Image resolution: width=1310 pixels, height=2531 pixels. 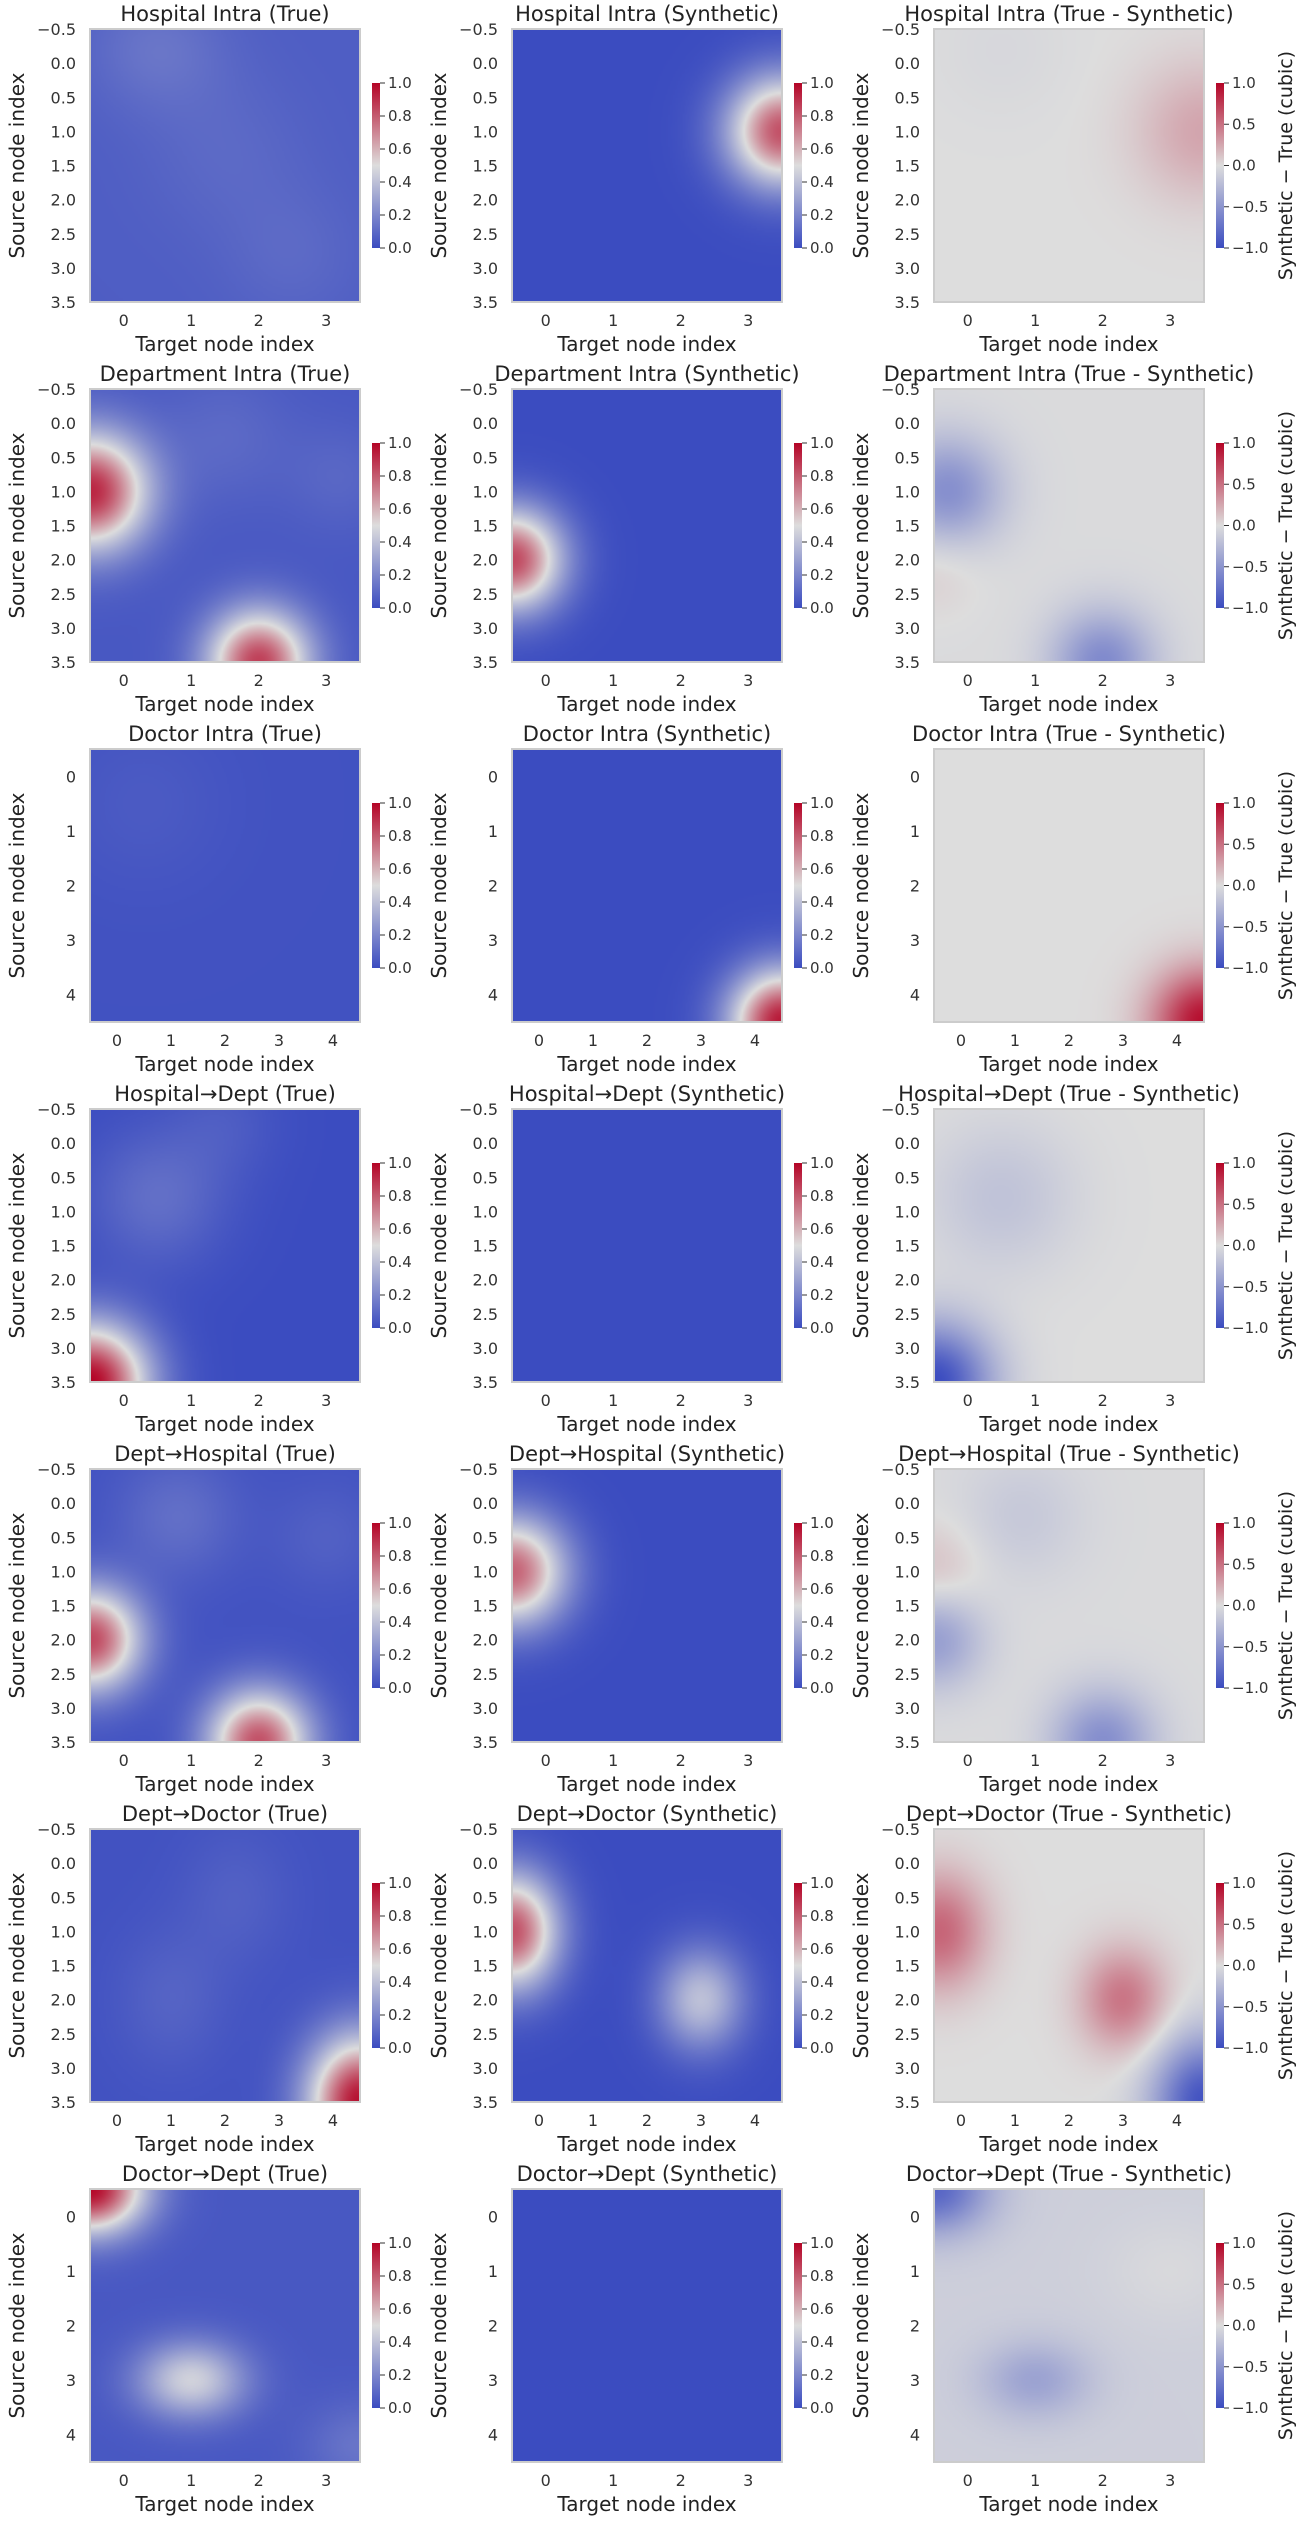 What do you see at coordinates (1250, 927) in the screenshot?
I see `colorbar-tick-label: −0.5` at bounding box center [1250, 927].